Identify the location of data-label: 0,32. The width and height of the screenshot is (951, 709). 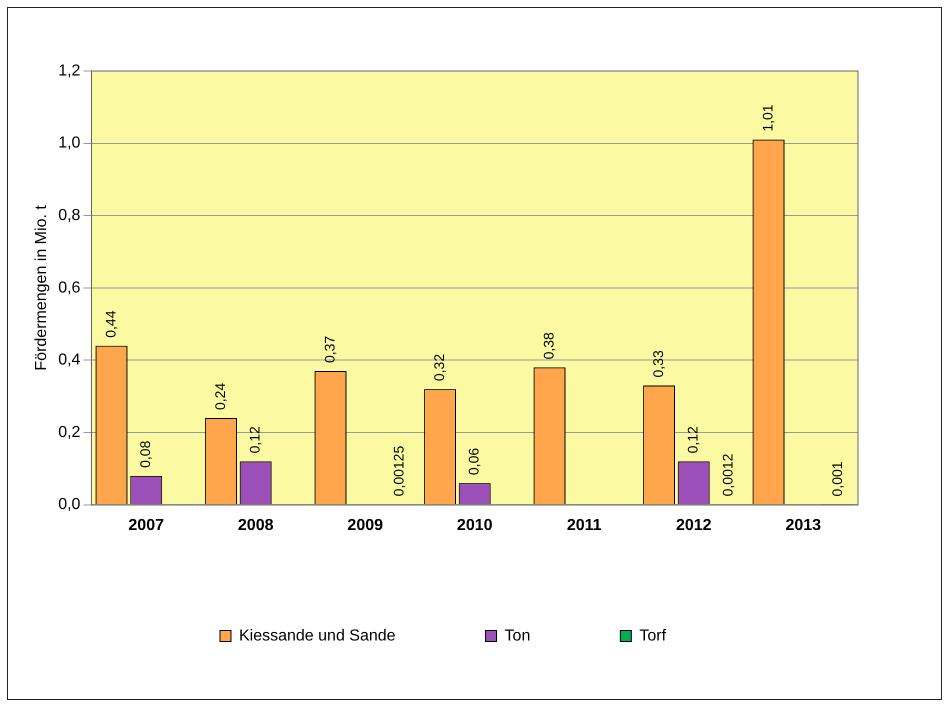
(438, 368).